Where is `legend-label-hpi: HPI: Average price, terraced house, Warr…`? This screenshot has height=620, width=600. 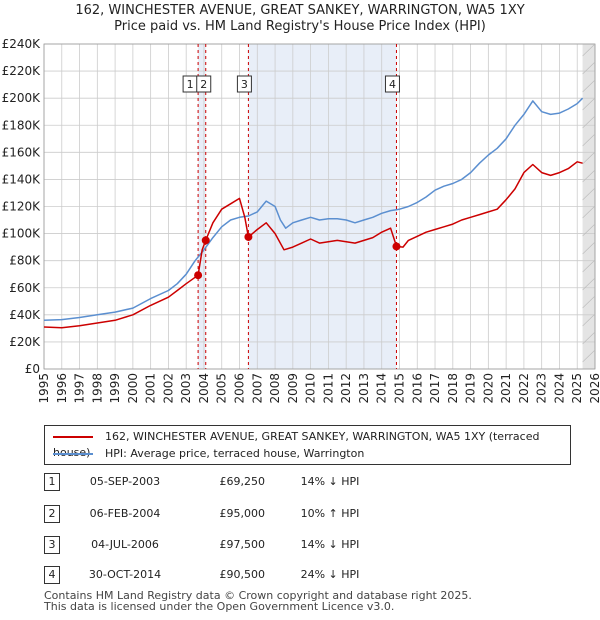
legend-label-hpi: HPI: Average price, terraced house, Warr… is located at coordinates (235, 453).